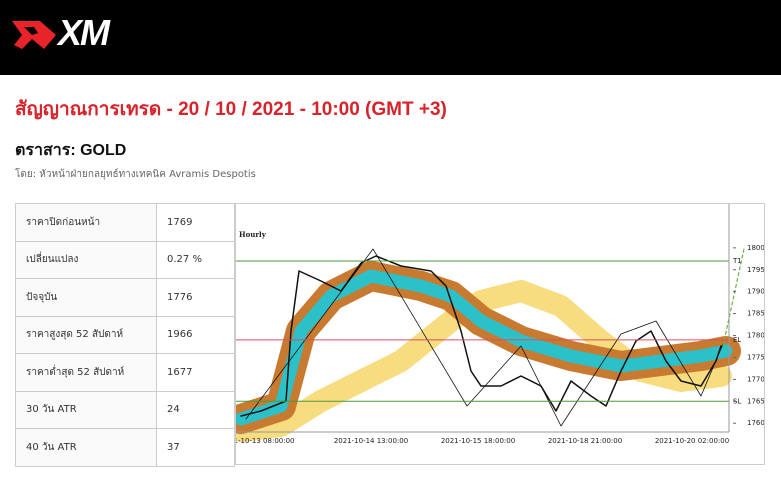  What do you see at coordinates (86, 372) in the screenshot?
I see `row-label: ราคาต่ำสุด 52 สัปดาห์` at bounding box center [86, 372].